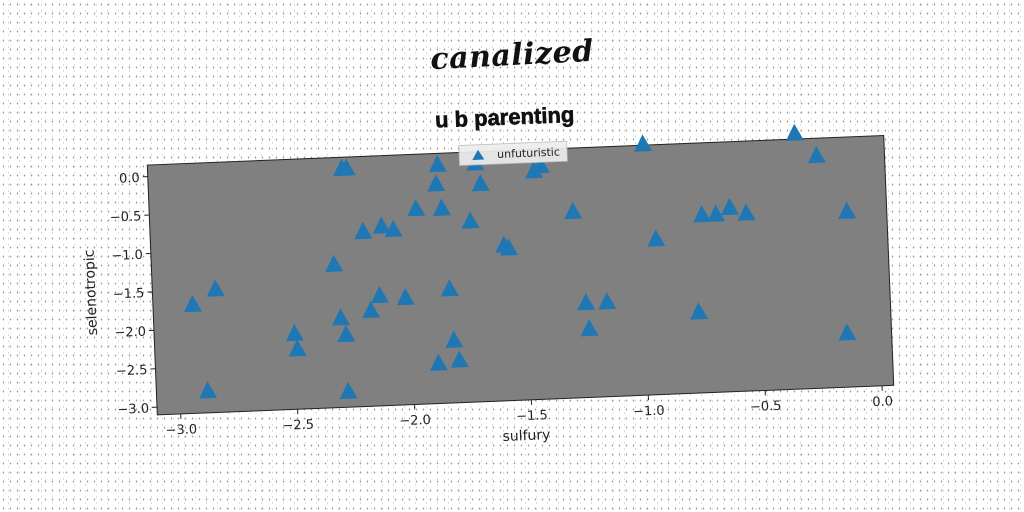 The image size is (1024, 512). Describe the element at coordinates (298, 426) in the screenshot. I see `x-tick-label: −2.5` at that location.